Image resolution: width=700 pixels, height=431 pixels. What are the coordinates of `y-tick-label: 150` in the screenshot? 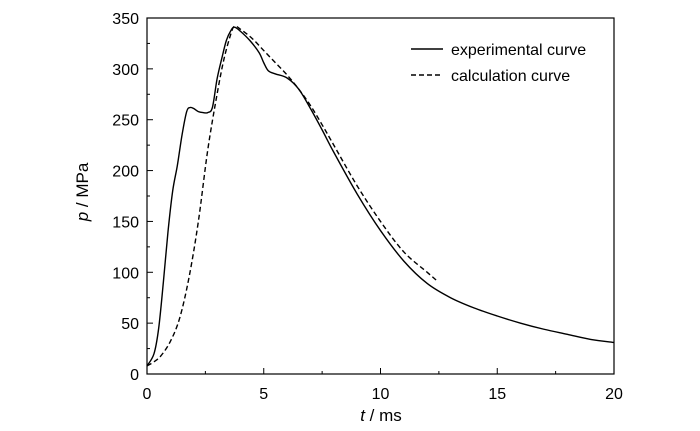 It's located at (125, 222).